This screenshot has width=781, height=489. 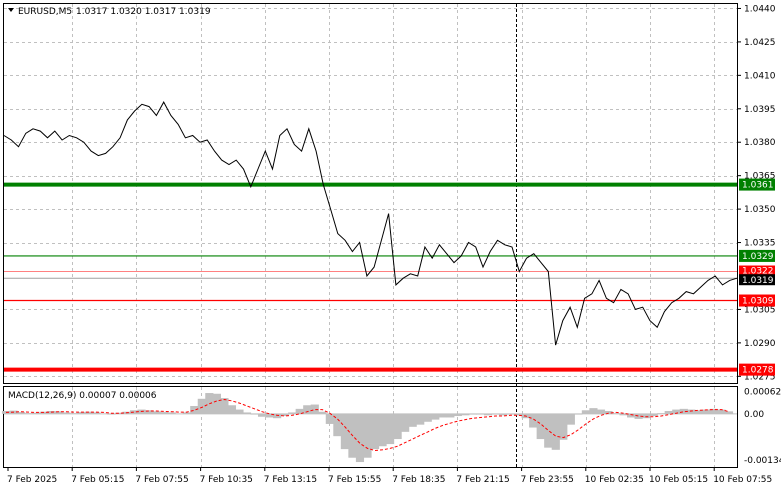 I want to click on symbol-label: EURUSD,M5, so click(x=45, y=12).